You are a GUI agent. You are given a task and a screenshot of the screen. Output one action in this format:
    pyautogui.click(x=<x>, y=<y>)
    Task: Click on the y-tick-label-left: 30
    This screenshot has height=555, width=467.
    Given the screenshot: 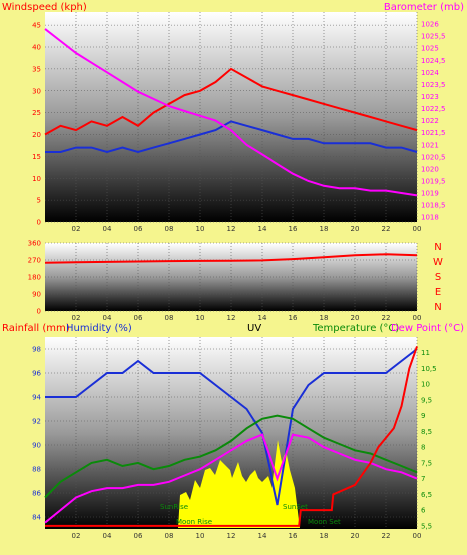 What is the action you would take?
    pyautogui.click(x=36, y=91)
    